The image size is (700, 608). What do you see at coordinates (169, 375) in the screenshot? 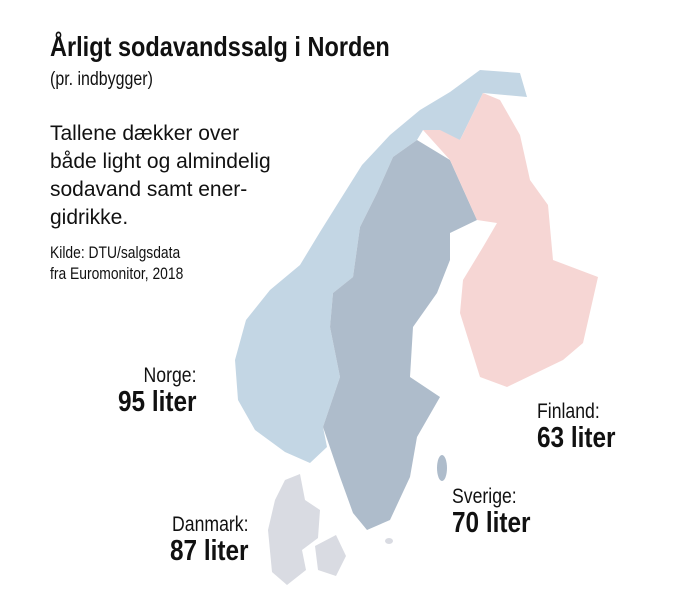
I see `country-name: Norge:` at bounding box center [169, 375].